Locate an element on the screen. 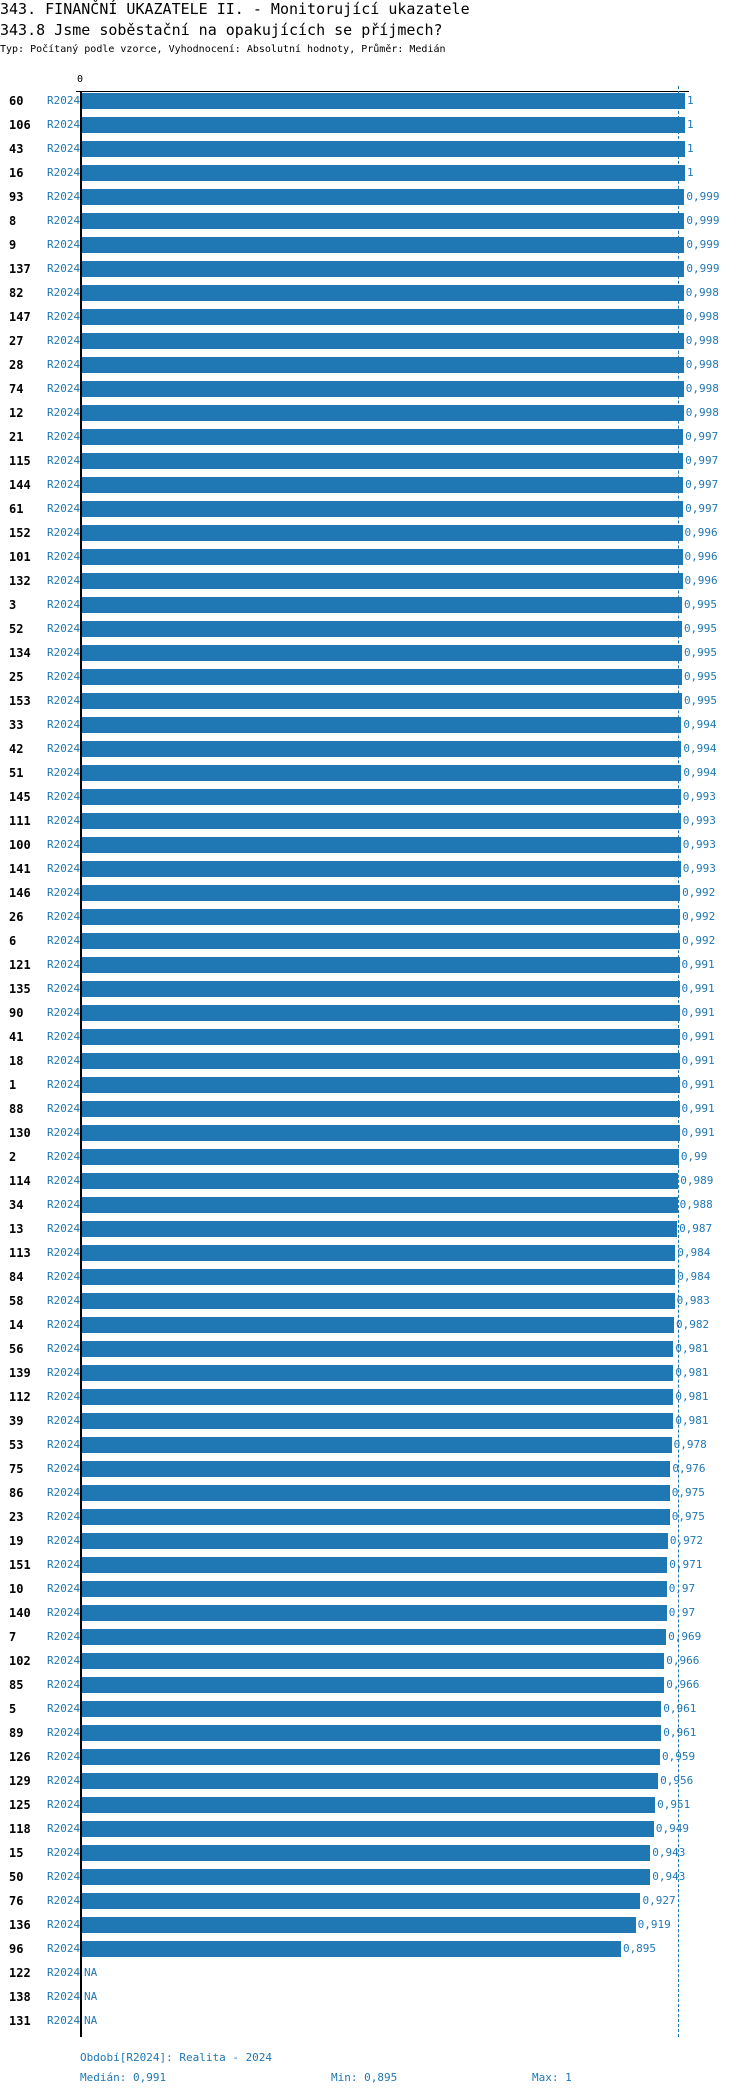  value-label: 0,966 is located at coordinates (683, 1660).